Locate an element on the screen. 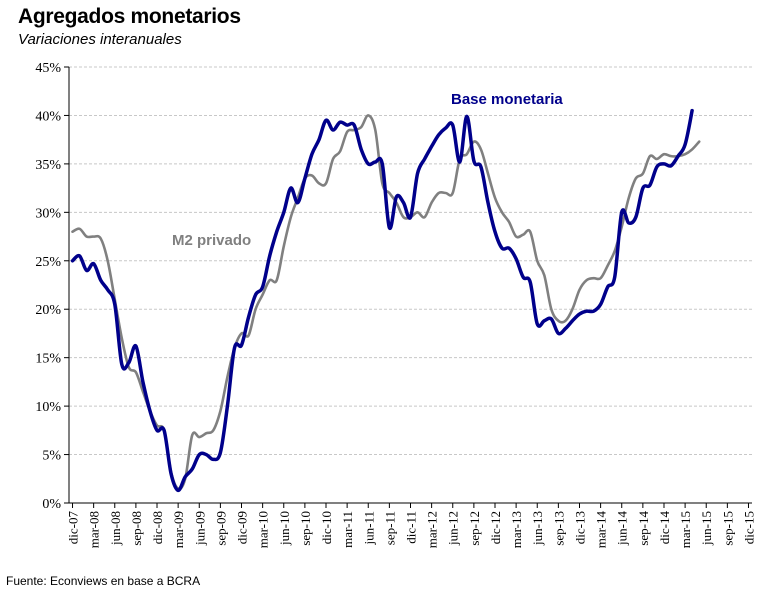 The width and height of the screenshot is (778, 593). y-tick-label: 40% is located at coordinates (48, 116).